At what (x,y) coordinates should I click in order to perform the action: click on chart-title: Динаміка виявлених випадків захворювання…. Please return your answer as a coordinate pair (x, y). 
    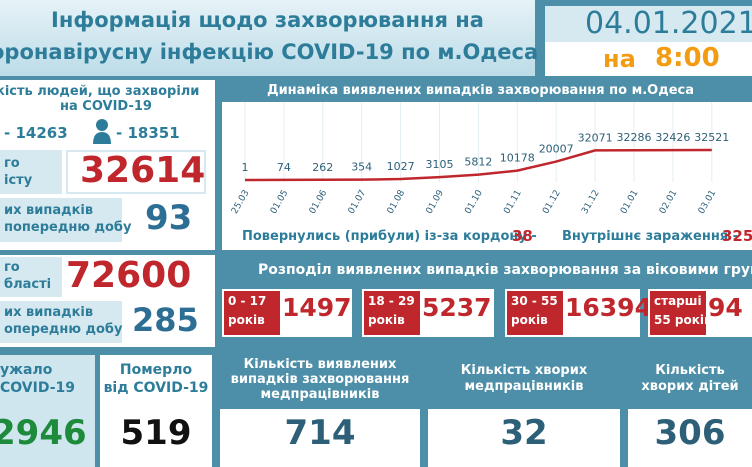
    Looking at the image, I should click on (481, 90).